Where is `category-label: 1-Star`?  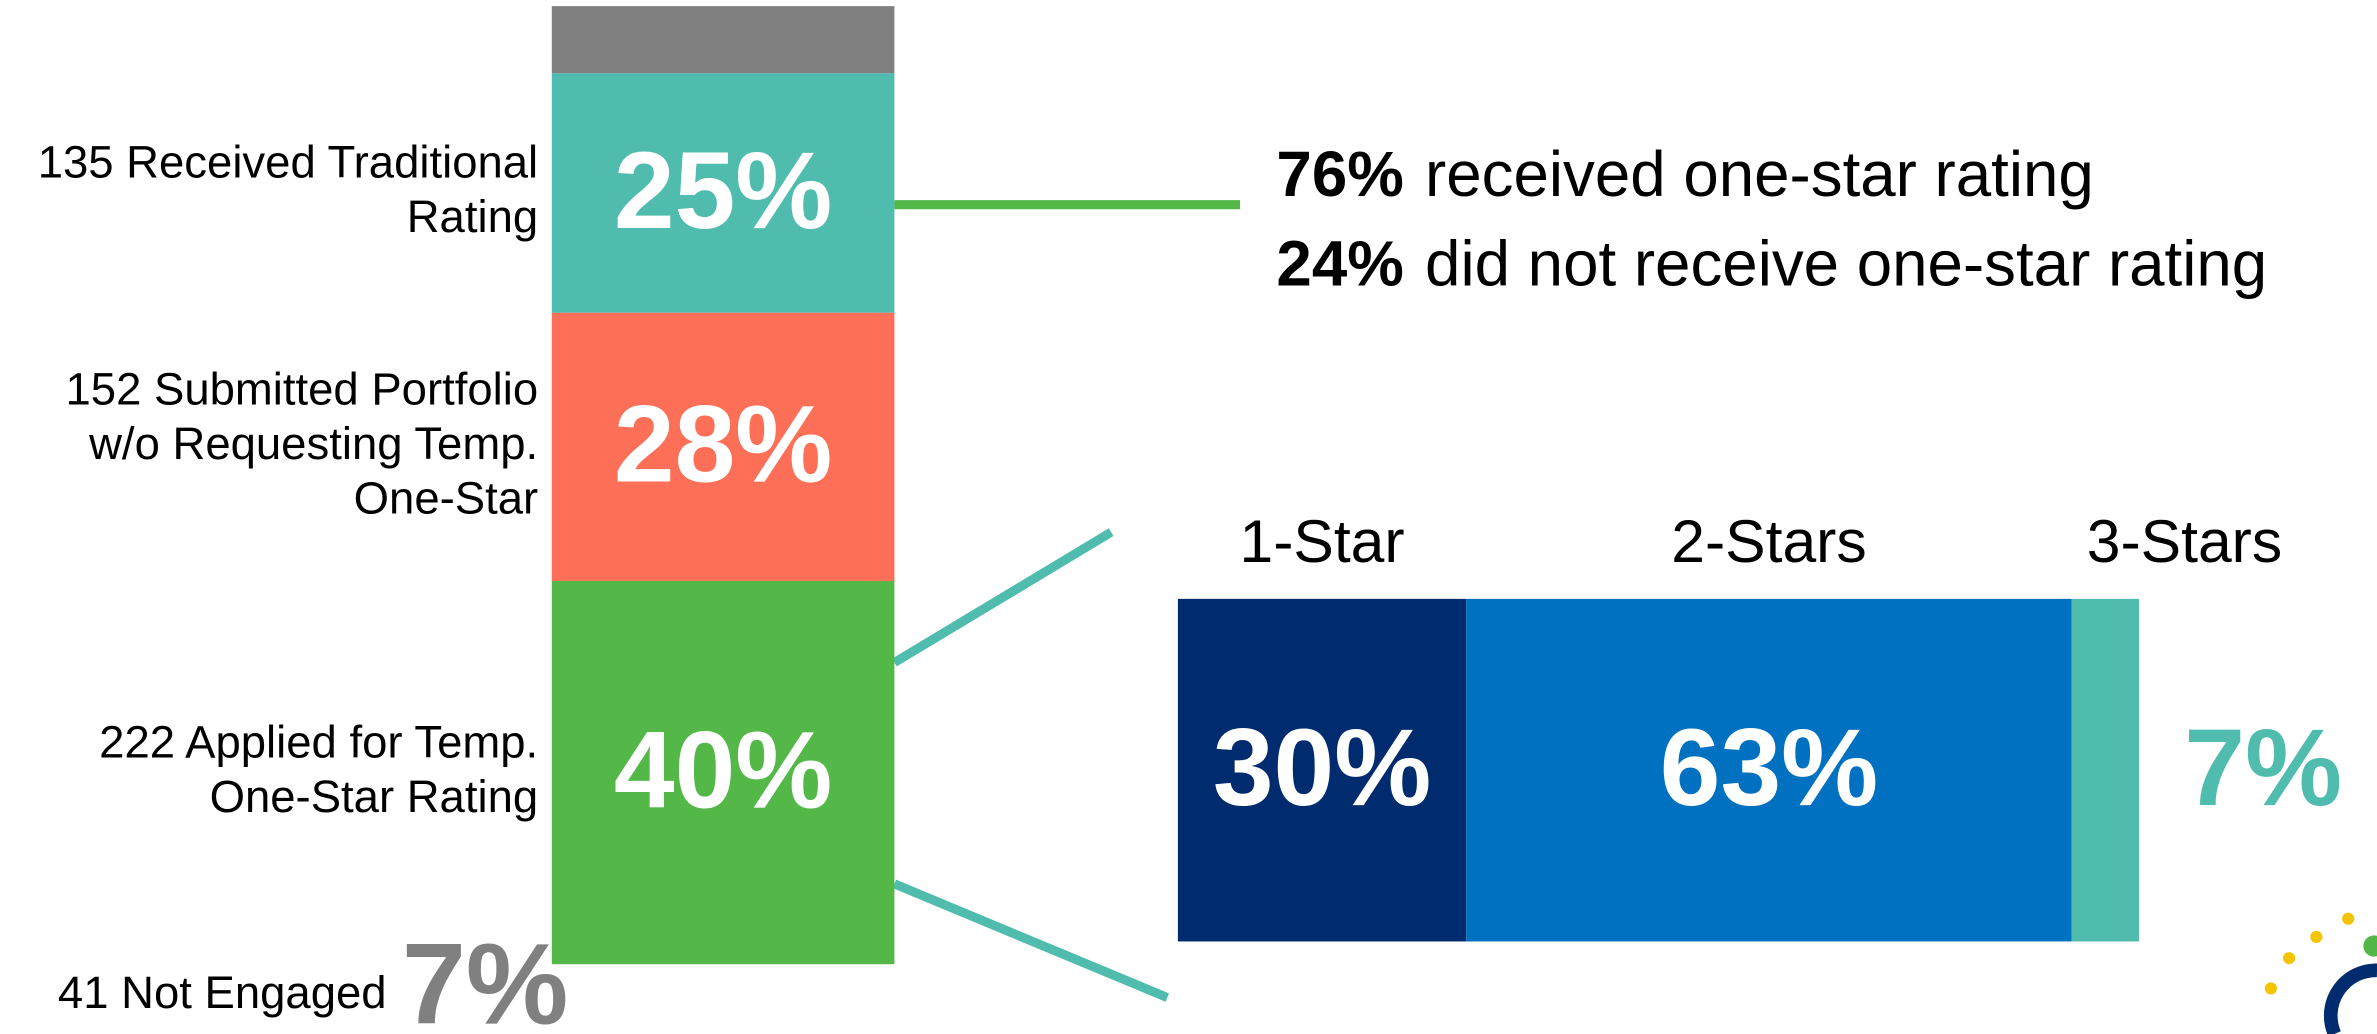
category-label: 1-Star is located at coordinates (1322, 541).